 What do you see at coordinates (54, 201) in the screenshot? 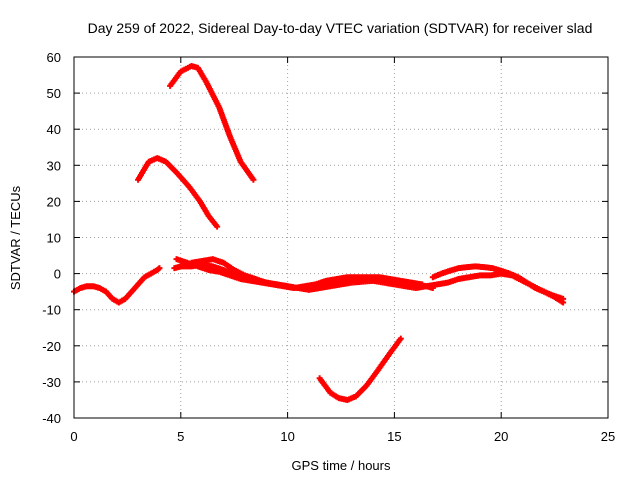
I see `y-tick-label: 20` at bounding box center [54, 201].